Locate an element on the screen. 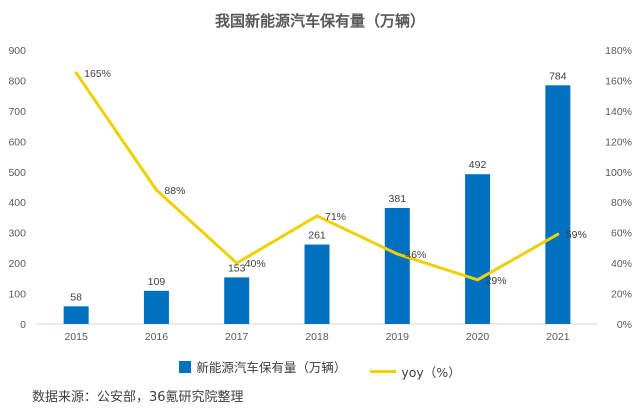  x-tick-label: 2019 is located at coordinates (398, 337).